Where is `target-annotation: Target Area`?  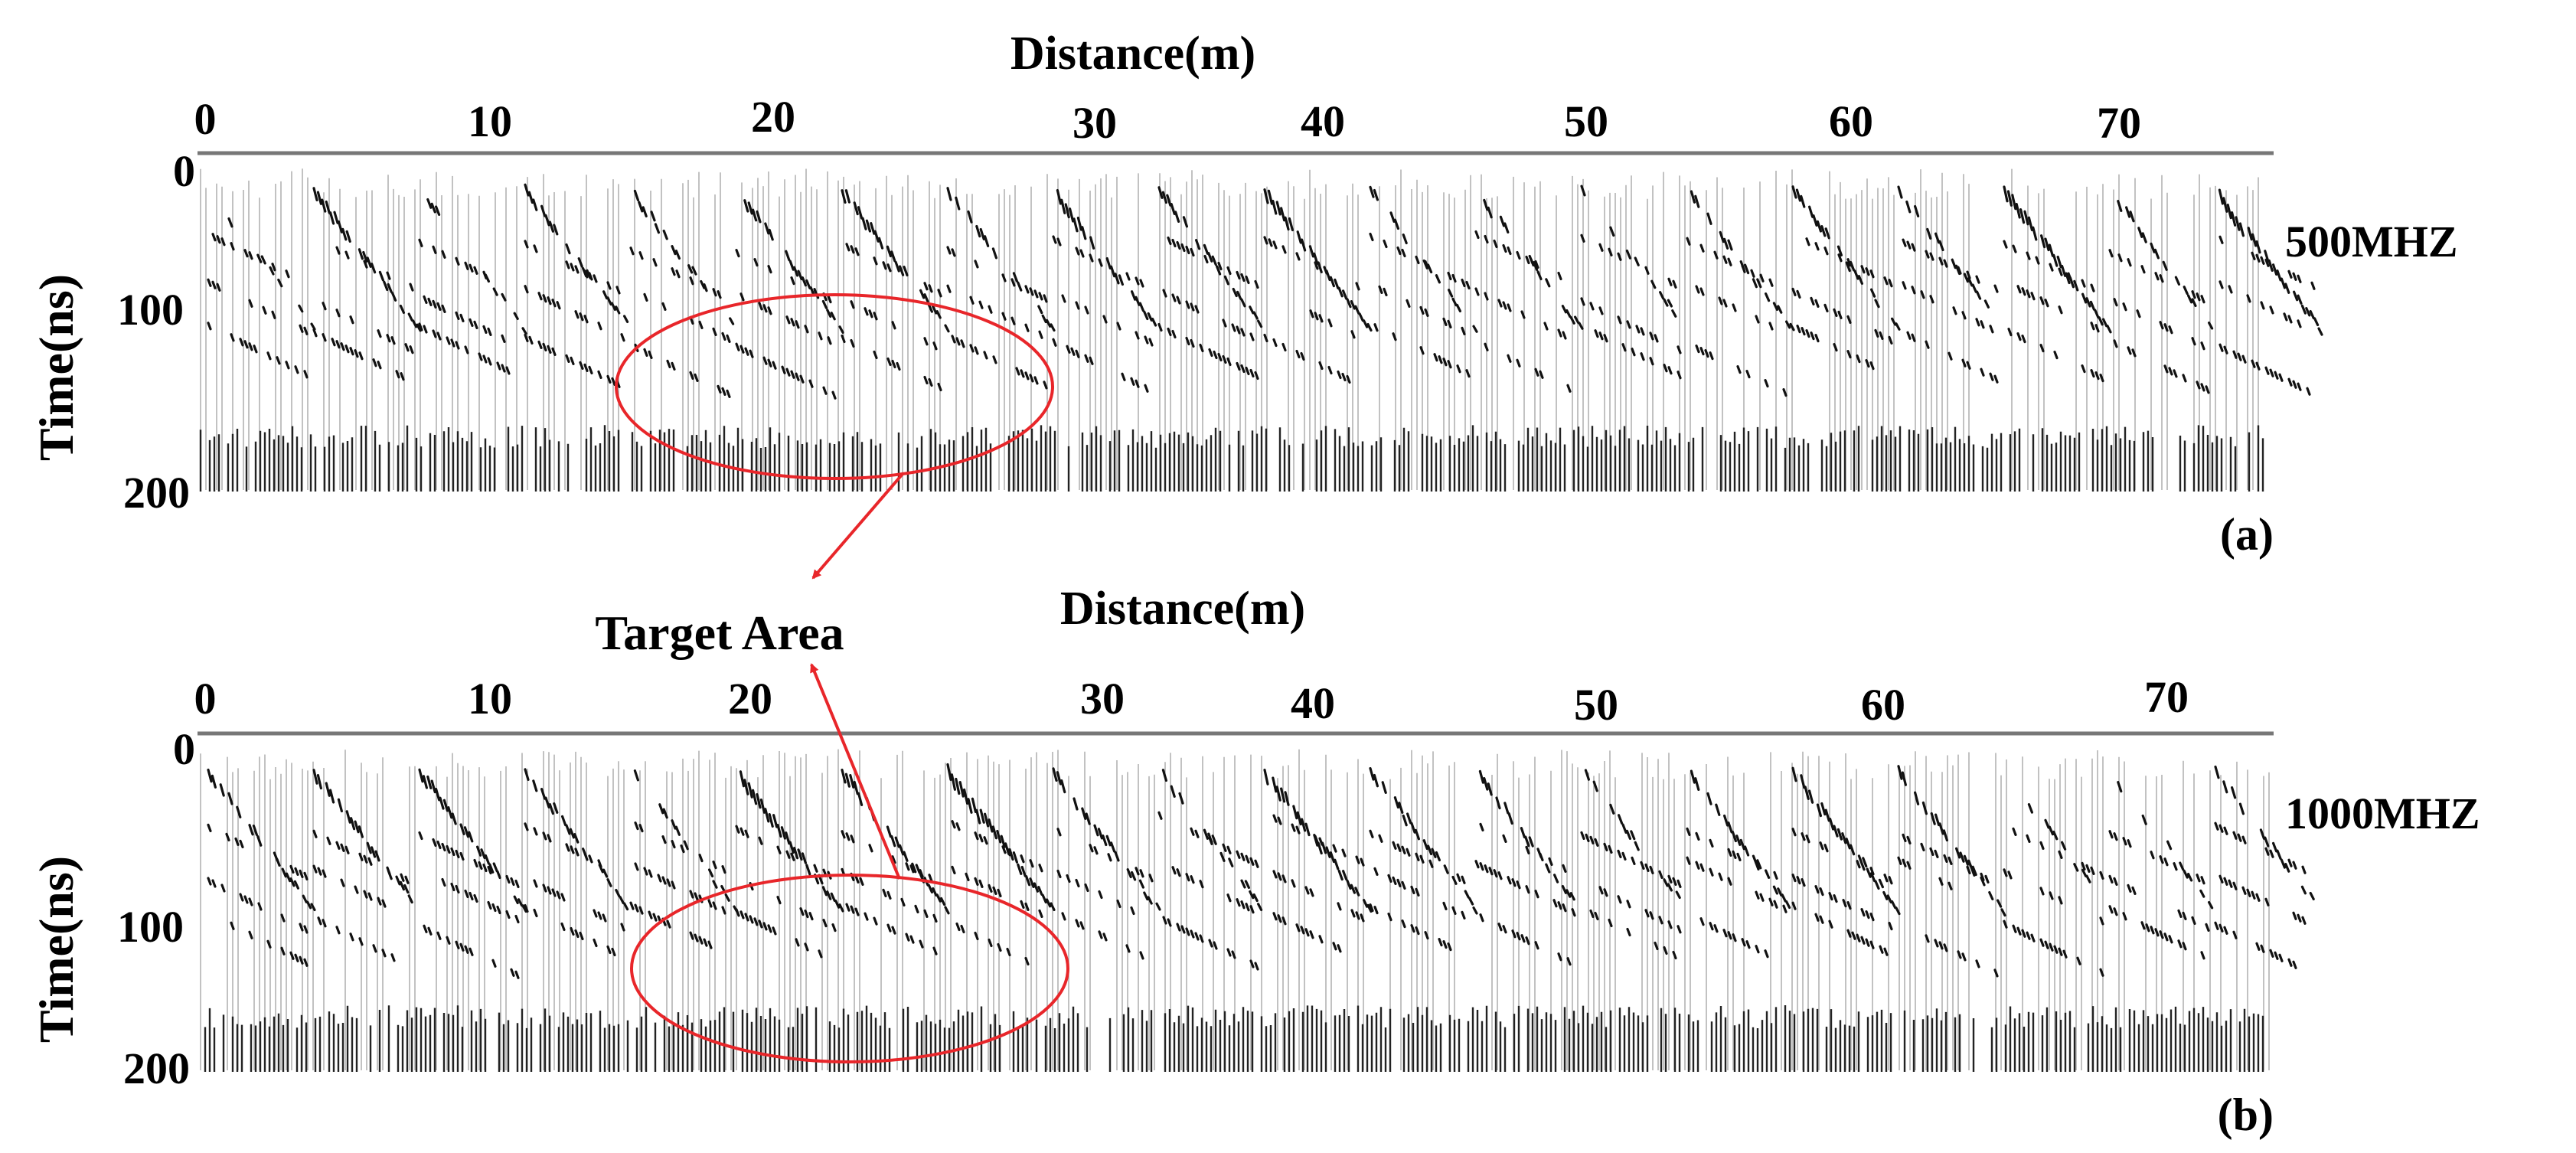
target-annotation: Target Area is located at coordinates (832, 678).